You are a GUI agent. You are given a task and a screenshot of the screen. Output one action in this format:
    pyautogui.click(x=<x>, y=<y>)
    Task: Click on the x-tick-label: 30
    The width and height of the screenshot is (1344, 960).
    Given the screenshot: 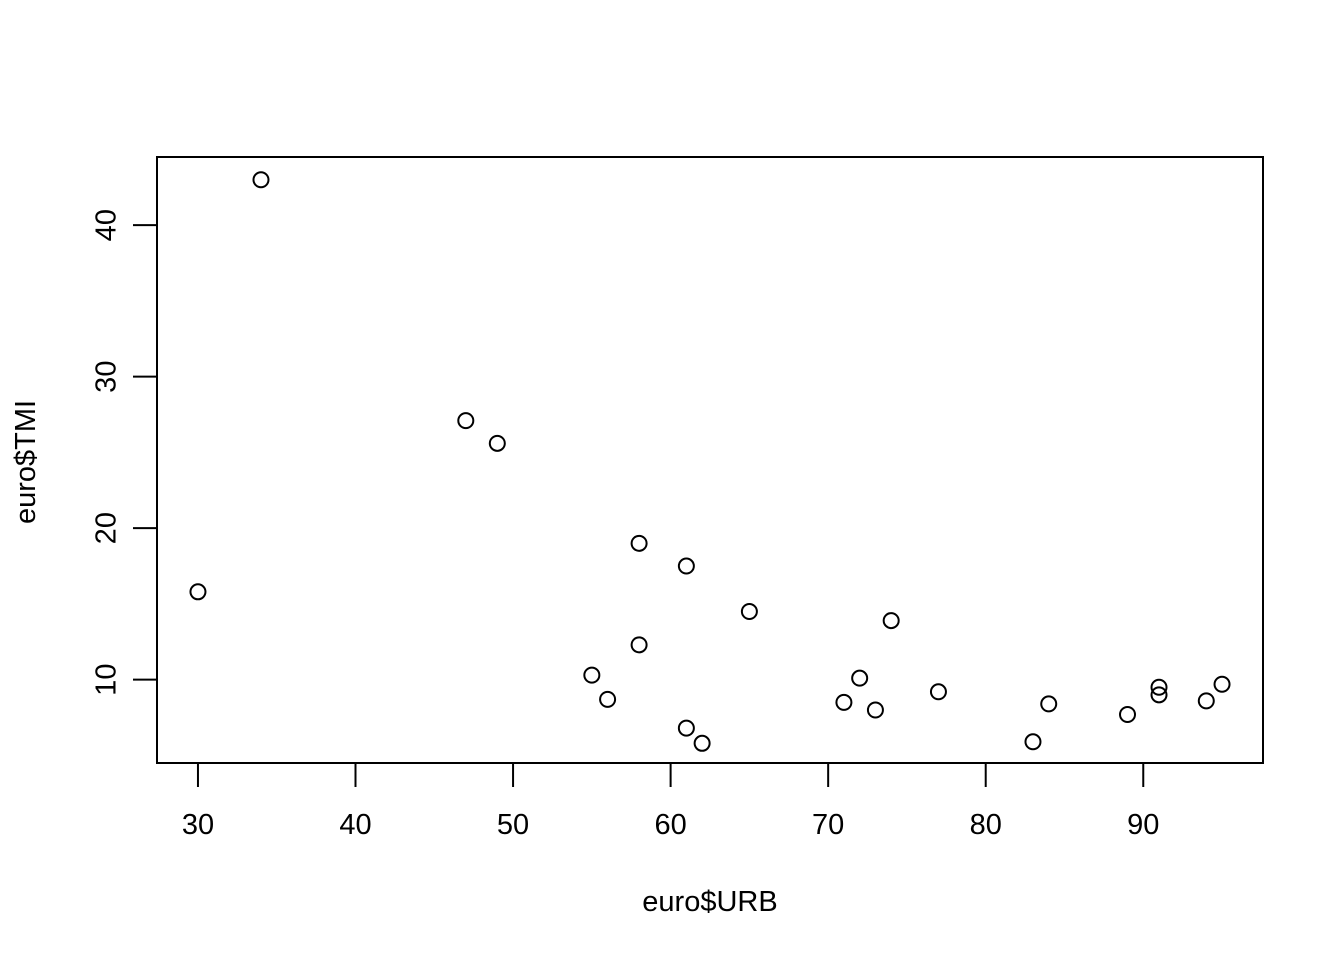 What is the action you would take?
    pyautogui.click(x=198, y=825)
    